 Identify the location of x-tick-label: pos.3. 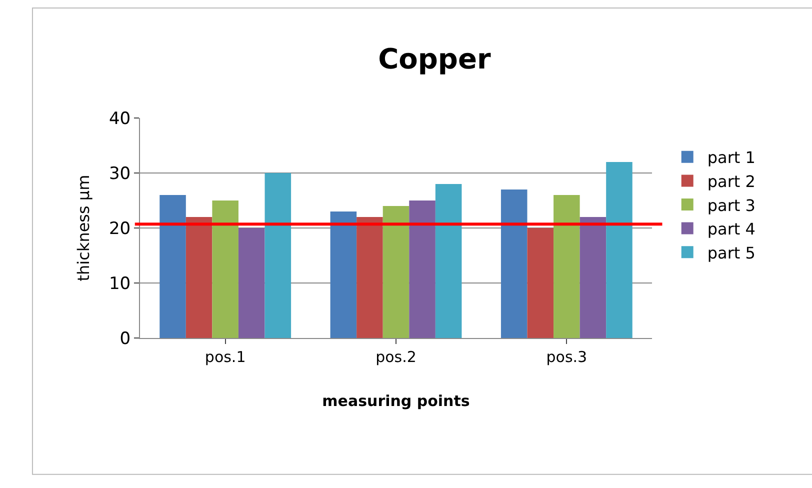
(567, 357).